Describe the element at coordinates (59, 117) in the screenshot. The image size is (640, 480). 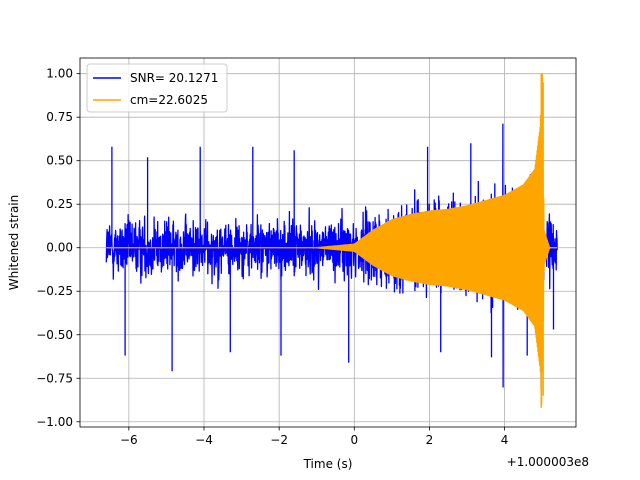
I see `y-tick-label: 0.75` at that location.